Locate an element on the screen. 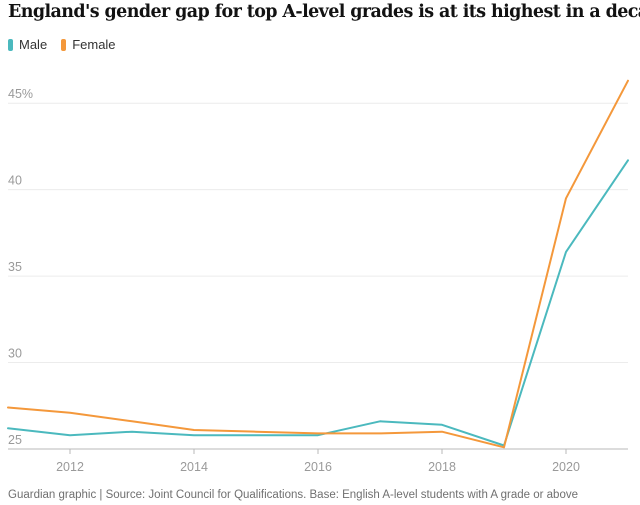 The width and height of the screenshot is (640, 505). legend-swatch-female is located at coordinates (64, 44).